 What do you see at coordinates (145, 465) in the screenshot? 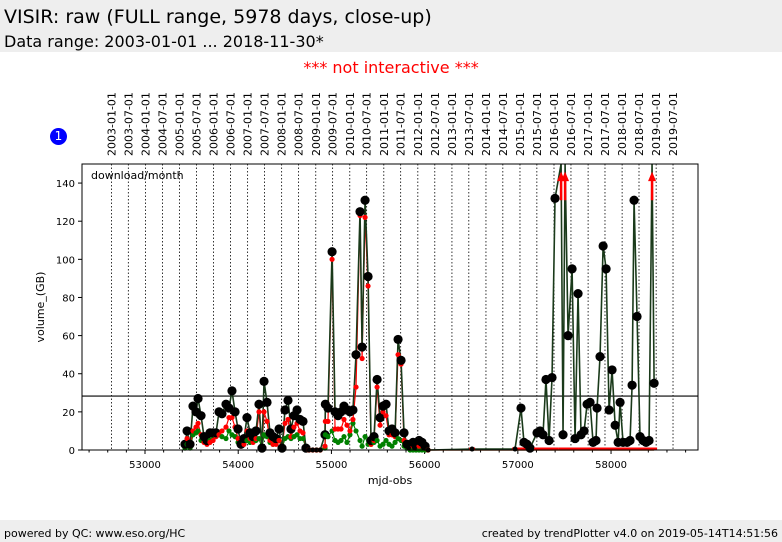
I see `x-tick-label: 53000` at bounding box center [145, 465].